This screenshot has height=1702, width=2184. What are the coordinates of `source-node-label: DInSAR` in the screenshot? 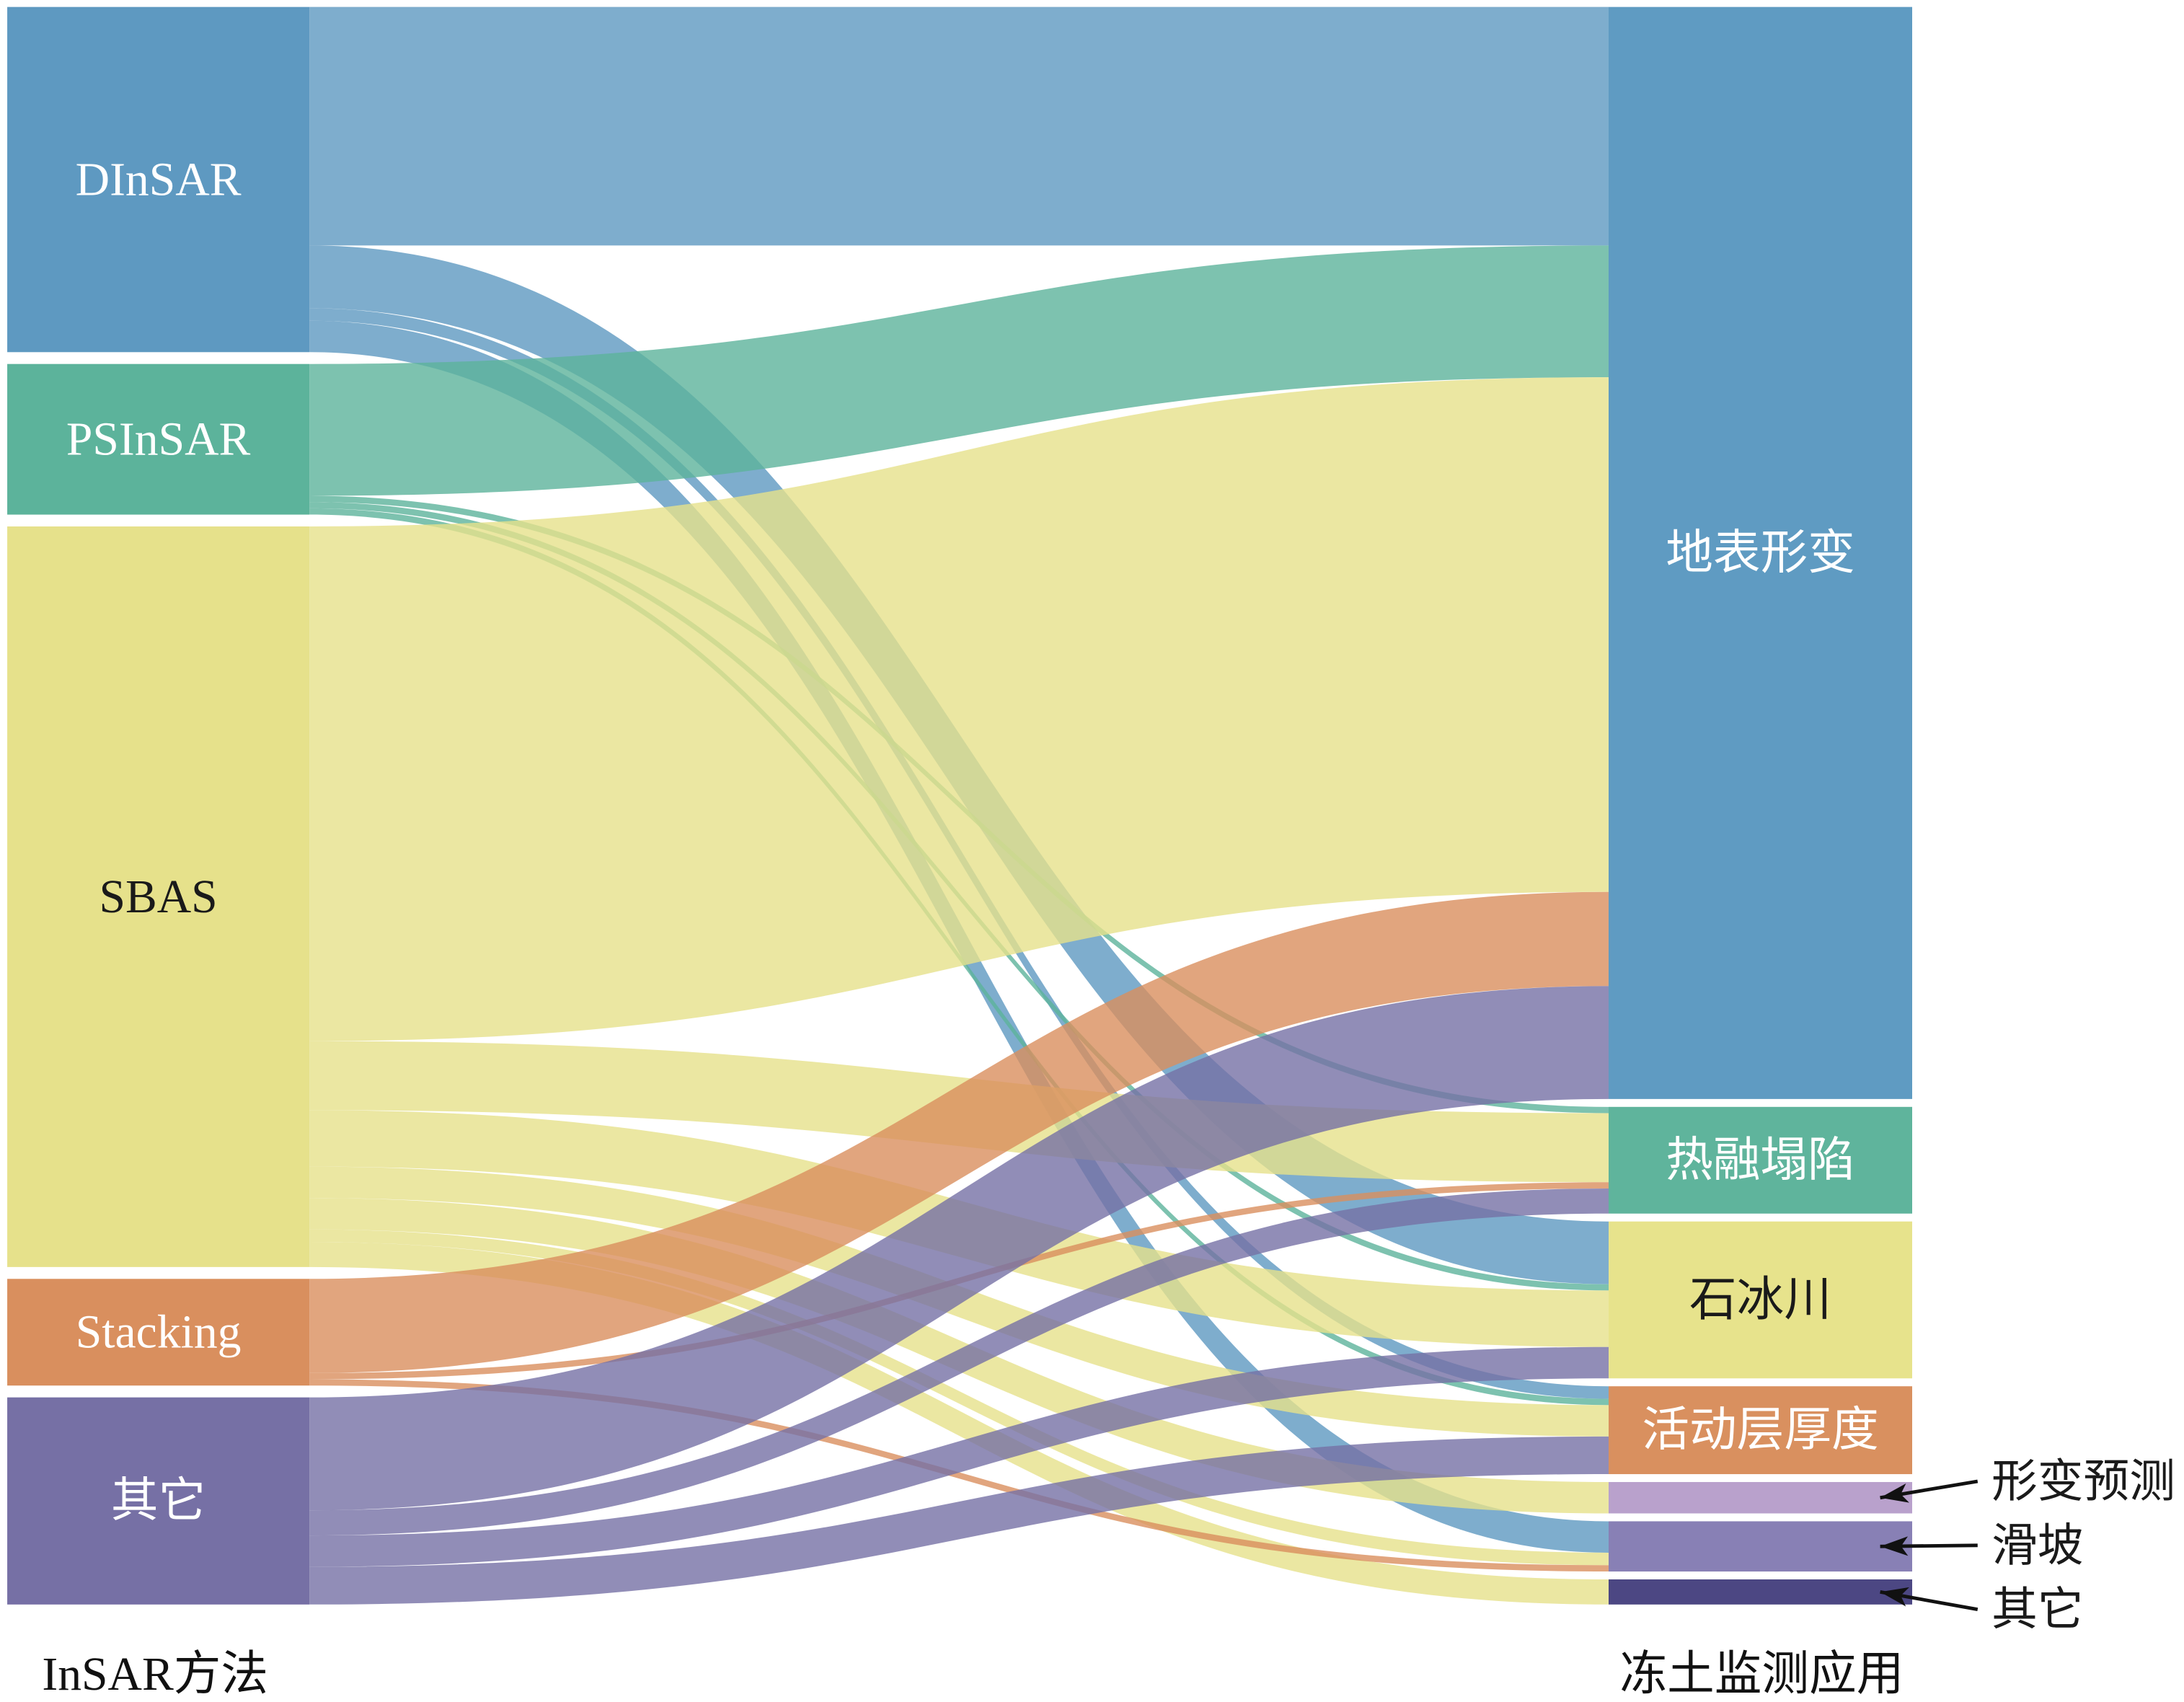 It's located at (159, 179).